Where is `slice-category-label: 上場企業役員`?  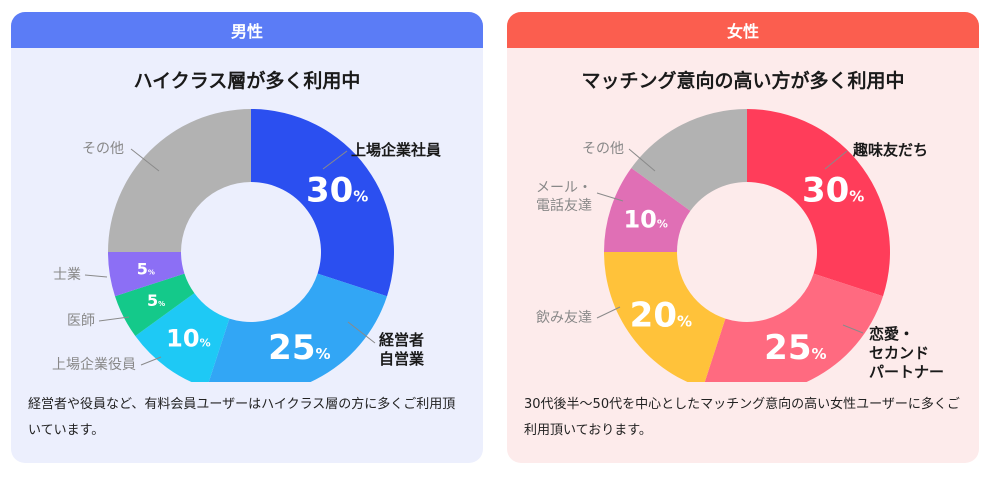 slice-category-label: 上場企業役員 is located at coordinates (94, 364).